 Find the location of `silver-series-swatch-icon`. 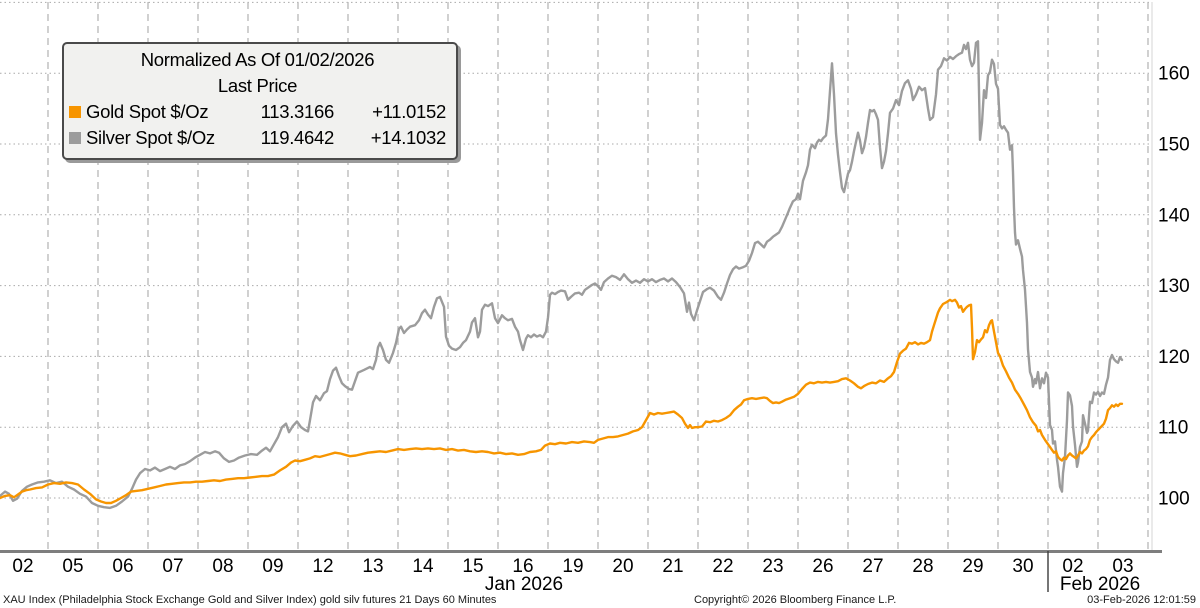

silver-series-swatch-icon is located at coordinates (75, 138).